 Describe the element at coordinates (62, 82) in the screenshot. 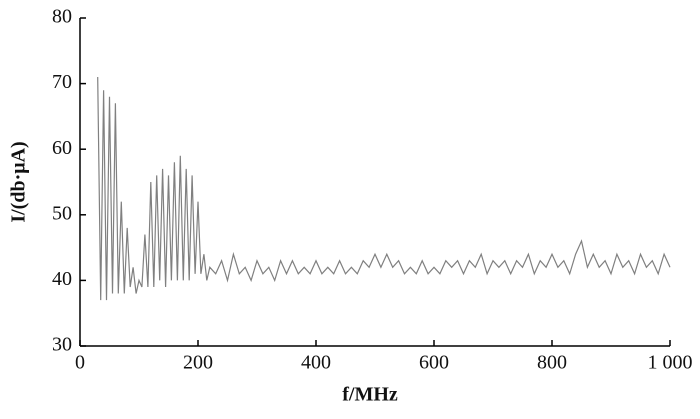

I see `y-tick-label: 70` at that location.